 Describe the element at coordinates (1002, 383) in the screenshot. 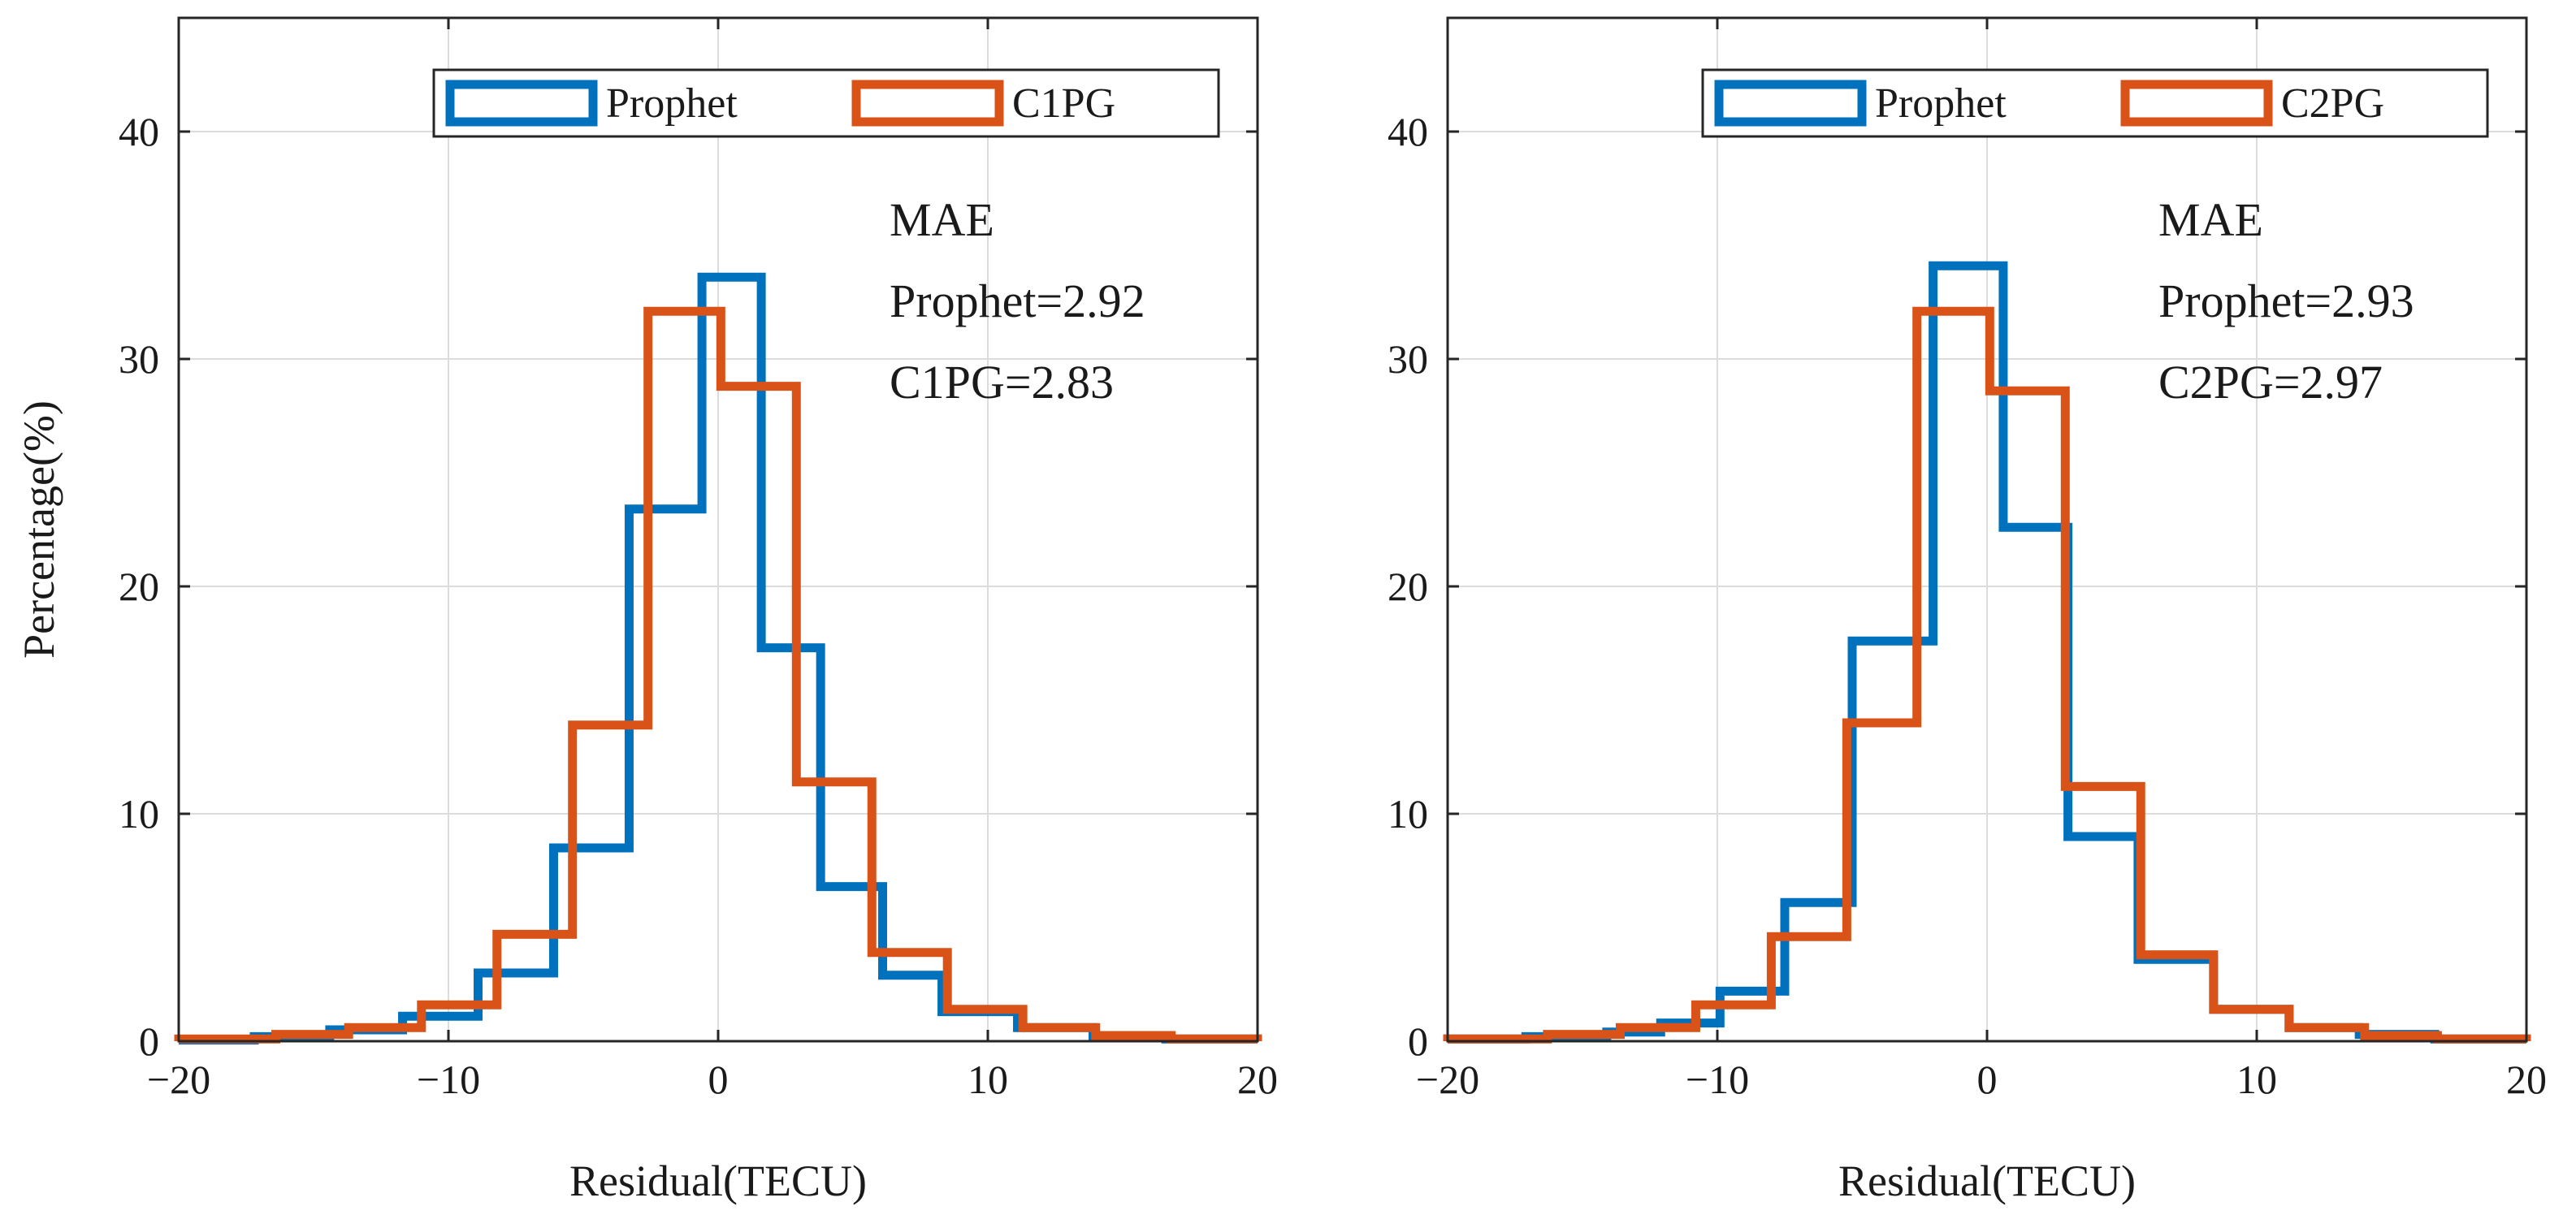

I see `mae-annotation-line: C1PG=2.83` at that location.